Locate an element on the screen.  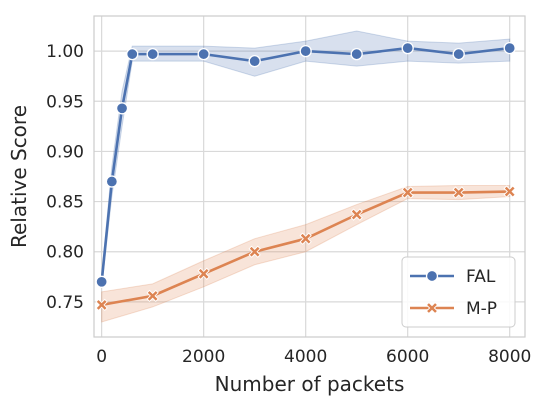
legend-marker-m-p is located at coordinates (432, 308).